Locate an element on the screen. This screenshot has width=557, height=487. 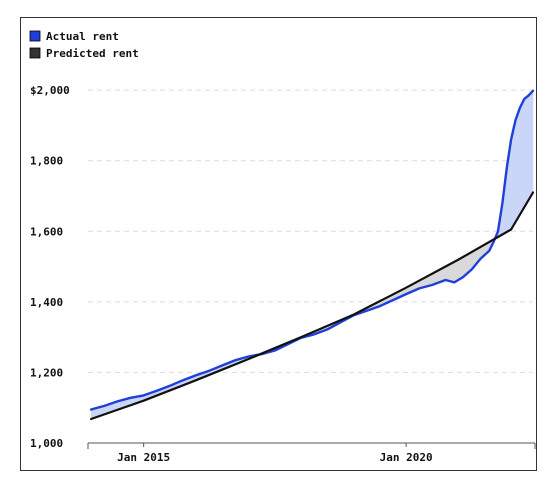
y-tick-label: 1,200 is located at coordinates (46, 372).